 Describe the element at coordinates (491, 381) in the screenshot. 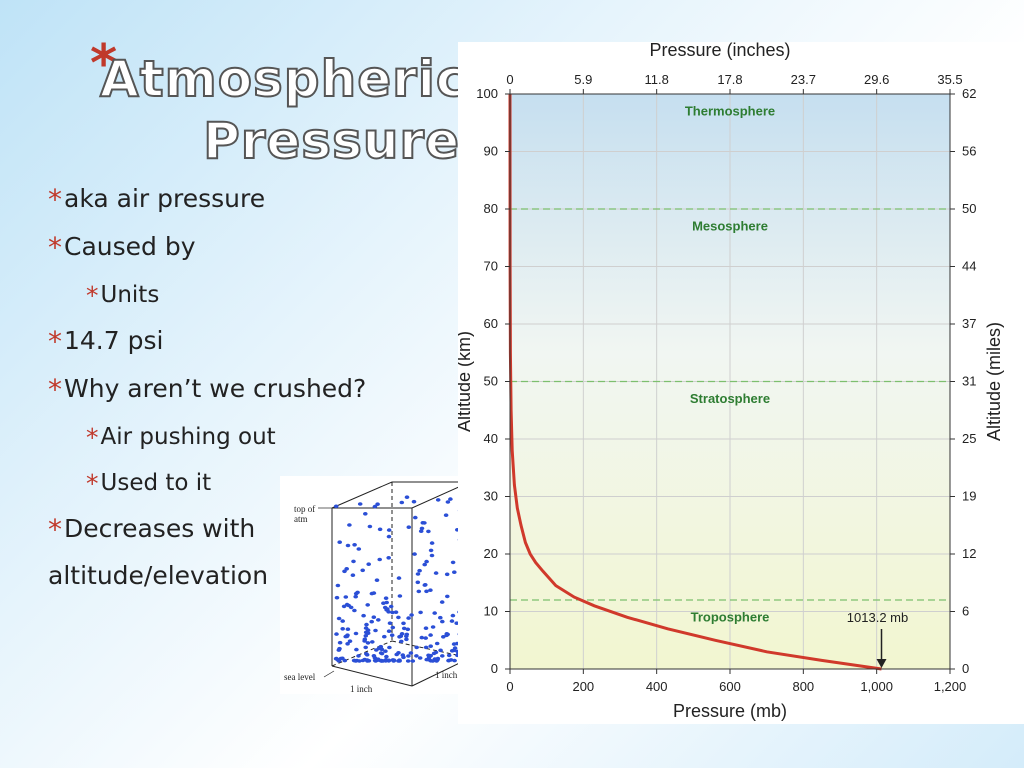

I see `y-tick-label: 50` at that location.